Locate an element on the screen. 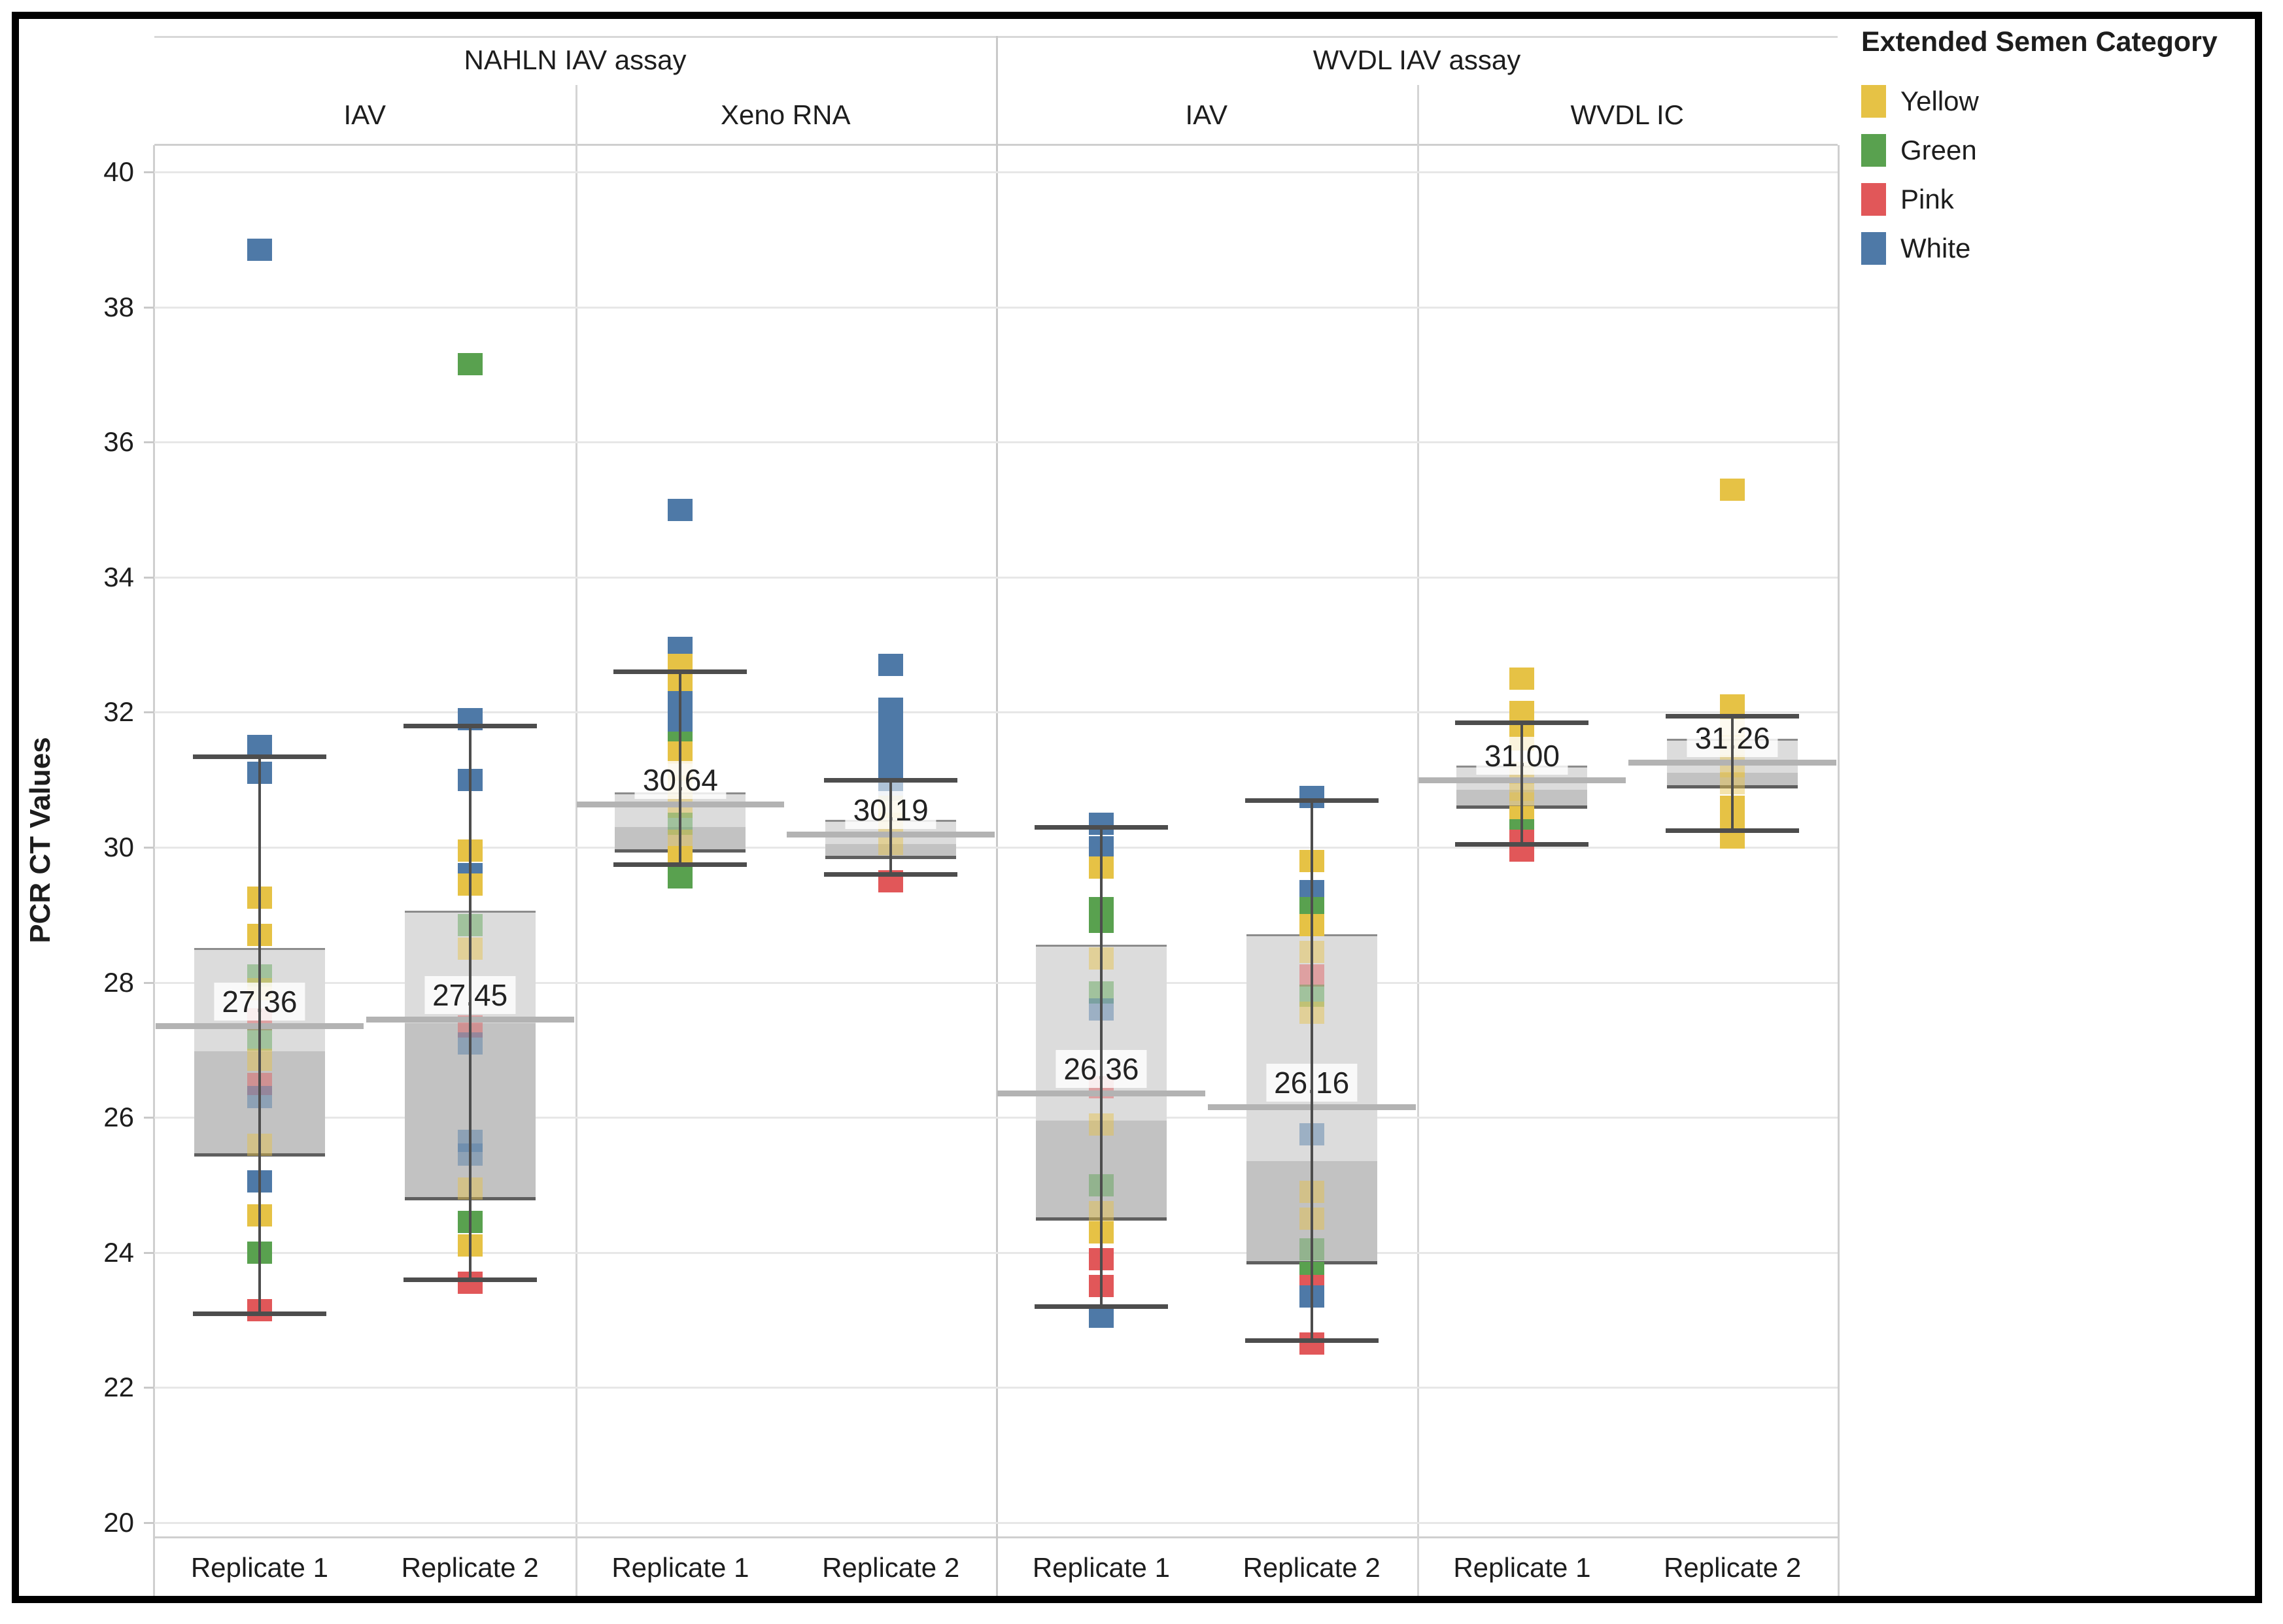 The width and height of the screenshot is (2283, 1624). assay-divider is located at coordinates (997, 820).